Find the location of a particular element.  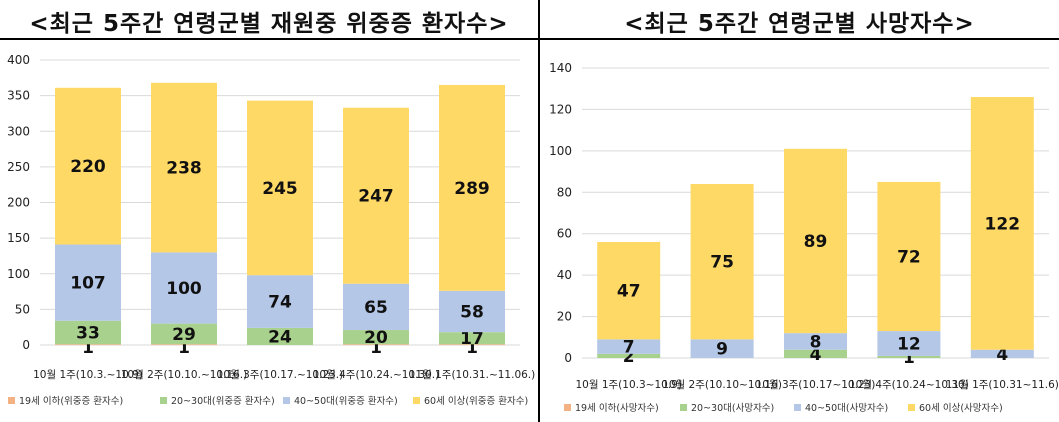

legend-label: 40~50대(위중증 환자수) is located at coordinates (346, 401).